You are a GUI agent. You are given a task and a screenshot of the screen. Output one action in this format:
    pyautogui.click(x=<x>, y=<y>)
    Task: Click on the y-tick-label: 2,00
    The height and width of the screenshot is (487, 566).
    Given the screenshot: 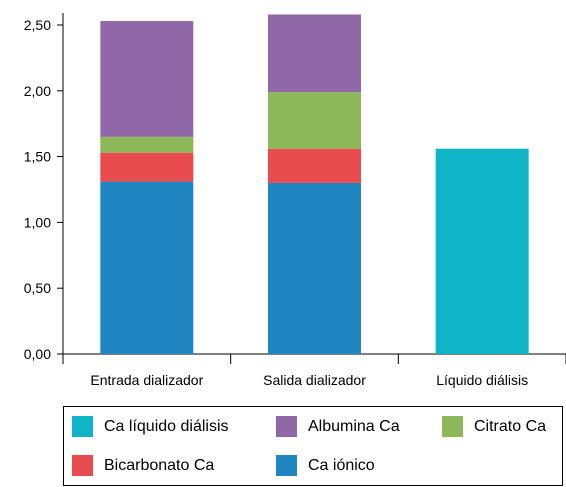 What is the action you would take?
    pyautogui.click(x=37, y=91)
    